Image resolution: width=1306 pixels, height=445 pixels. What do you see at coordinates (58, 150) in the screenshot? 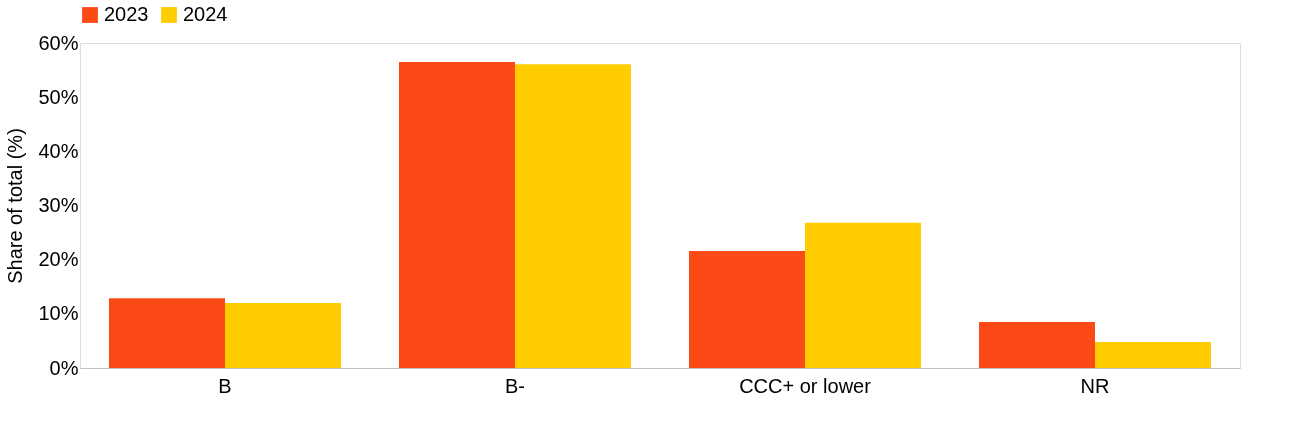
I see `y-tick-label: 40%` at bounding box center [58, 150].